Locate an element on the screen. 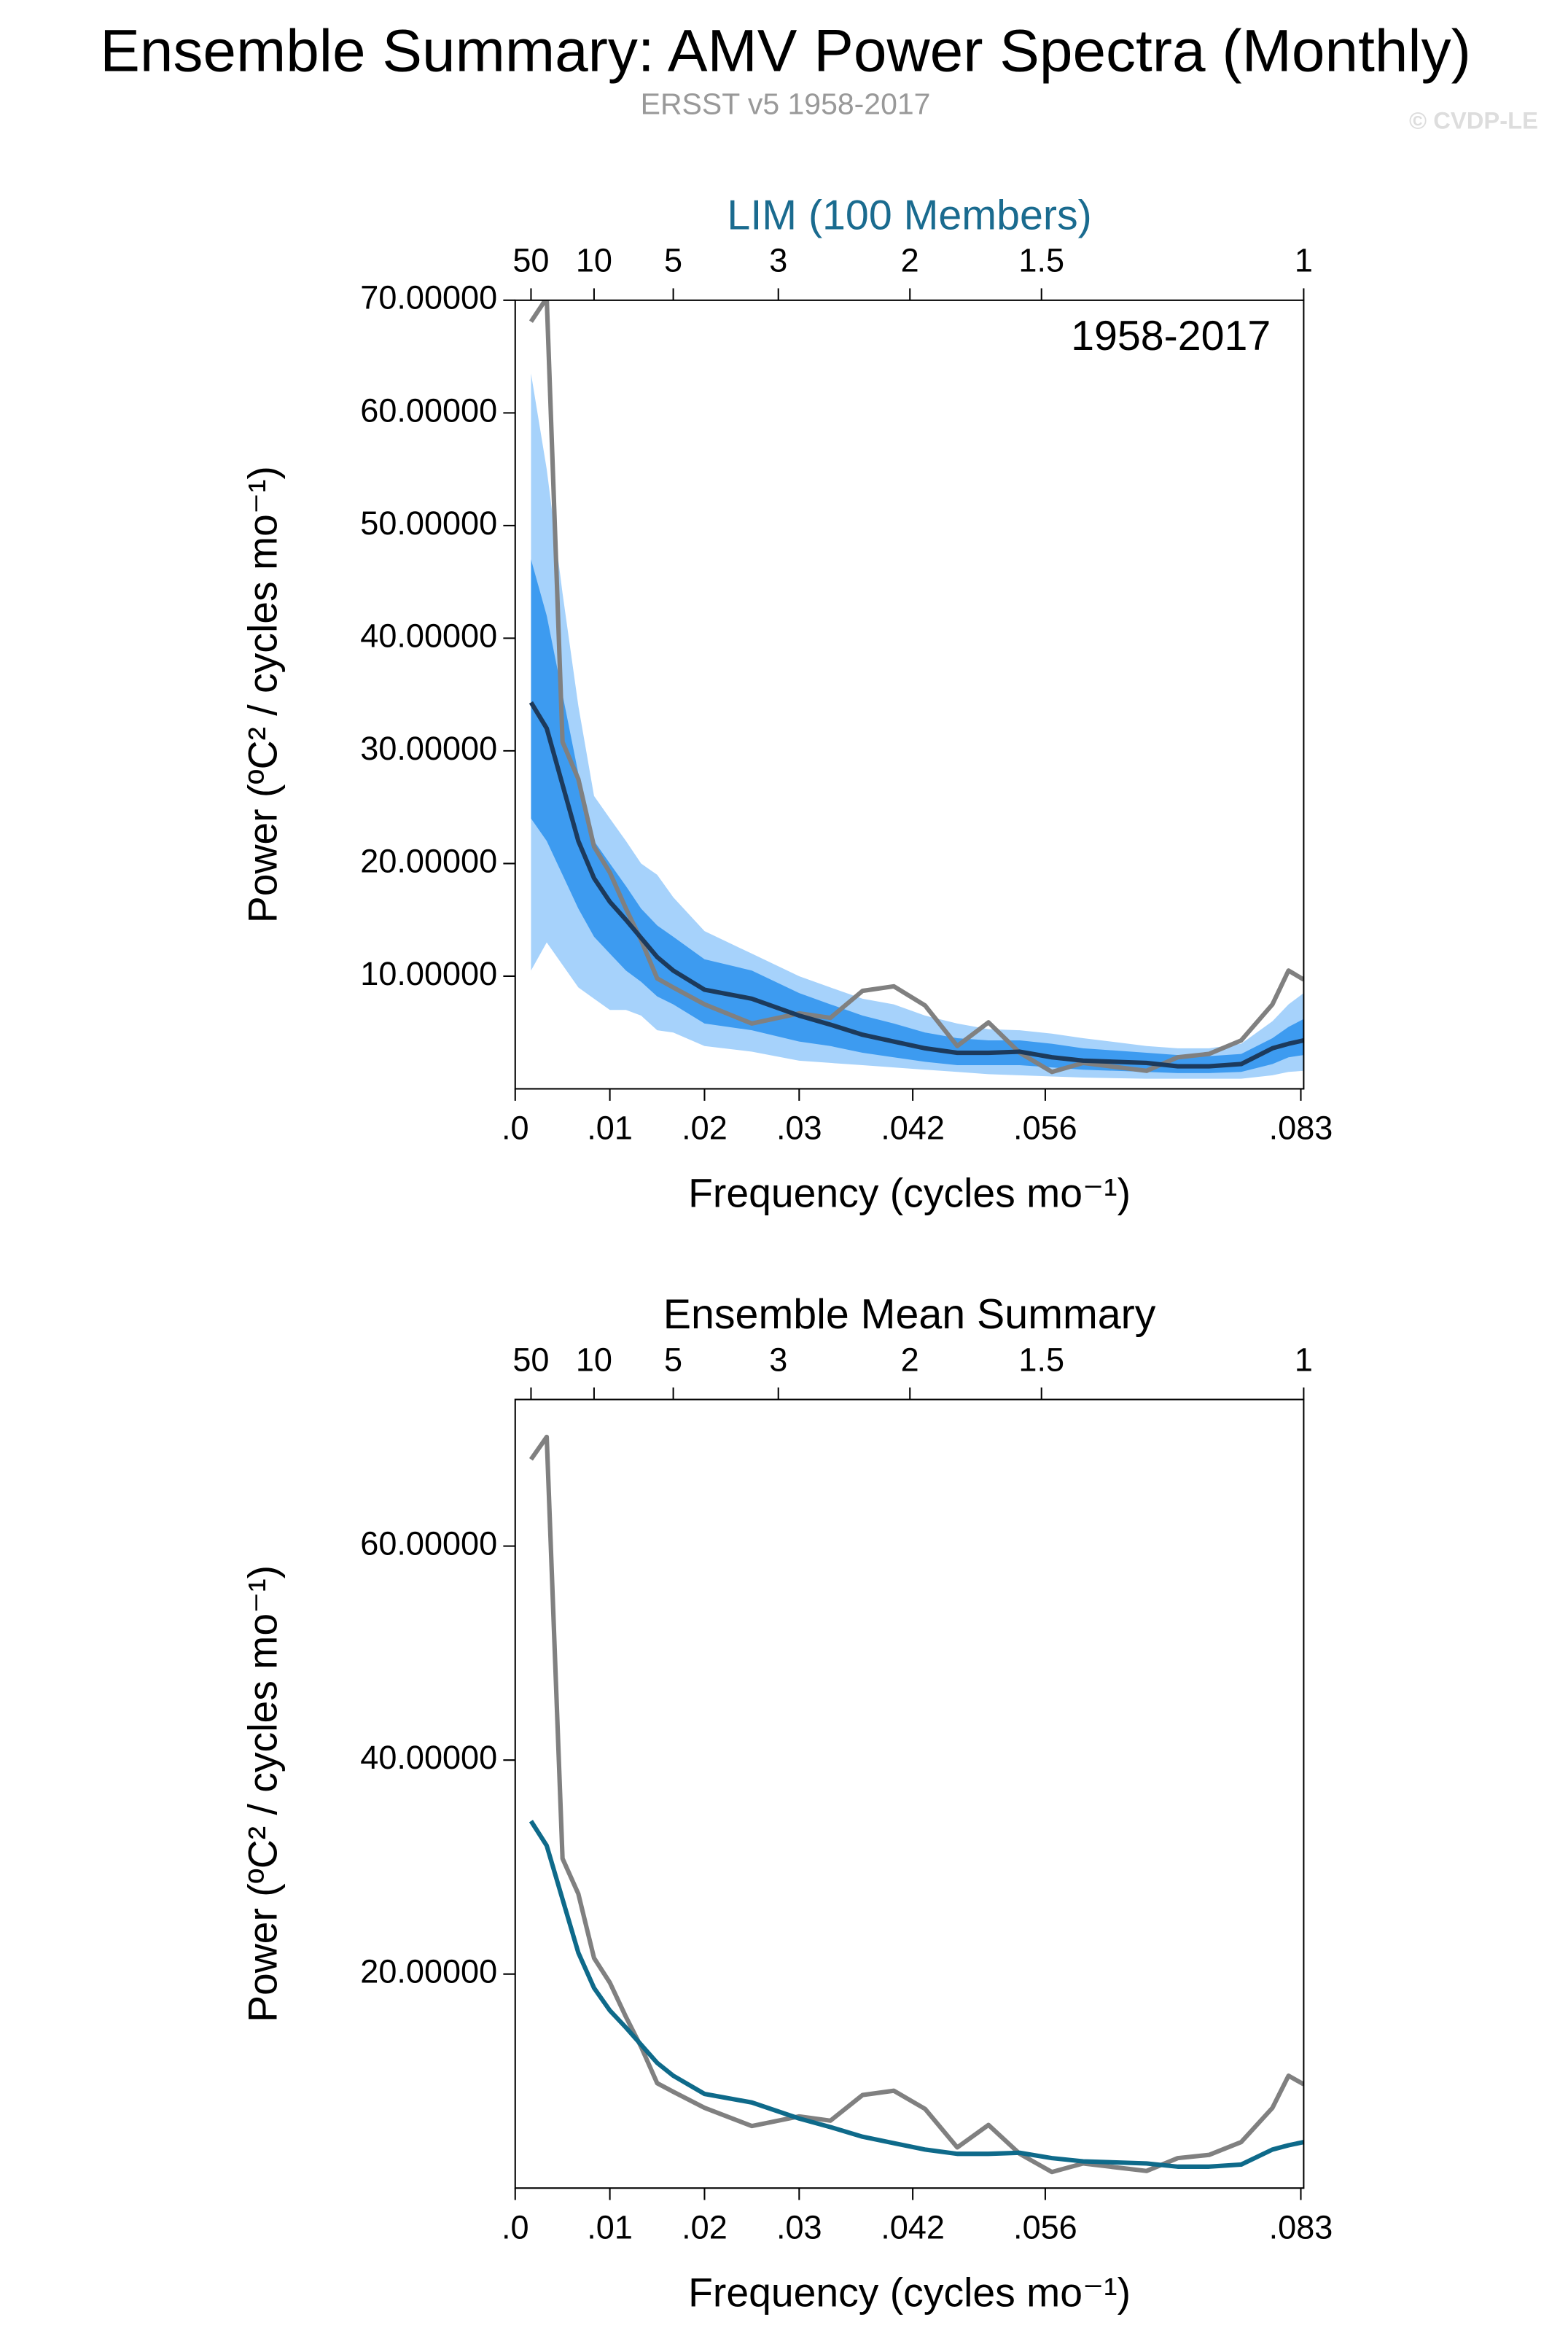 The width and height of the screenshot is (1568, 2333). chart-title: LIM (100 Members) is located at coordinates (909, 215).